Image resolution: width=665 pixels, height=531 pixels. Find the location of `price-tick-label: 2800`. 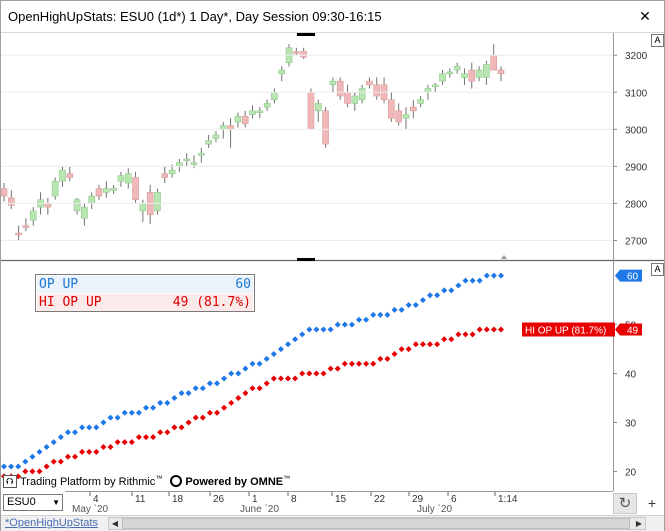

price-tick-label: 2800 is located at coordinates (636, 204).